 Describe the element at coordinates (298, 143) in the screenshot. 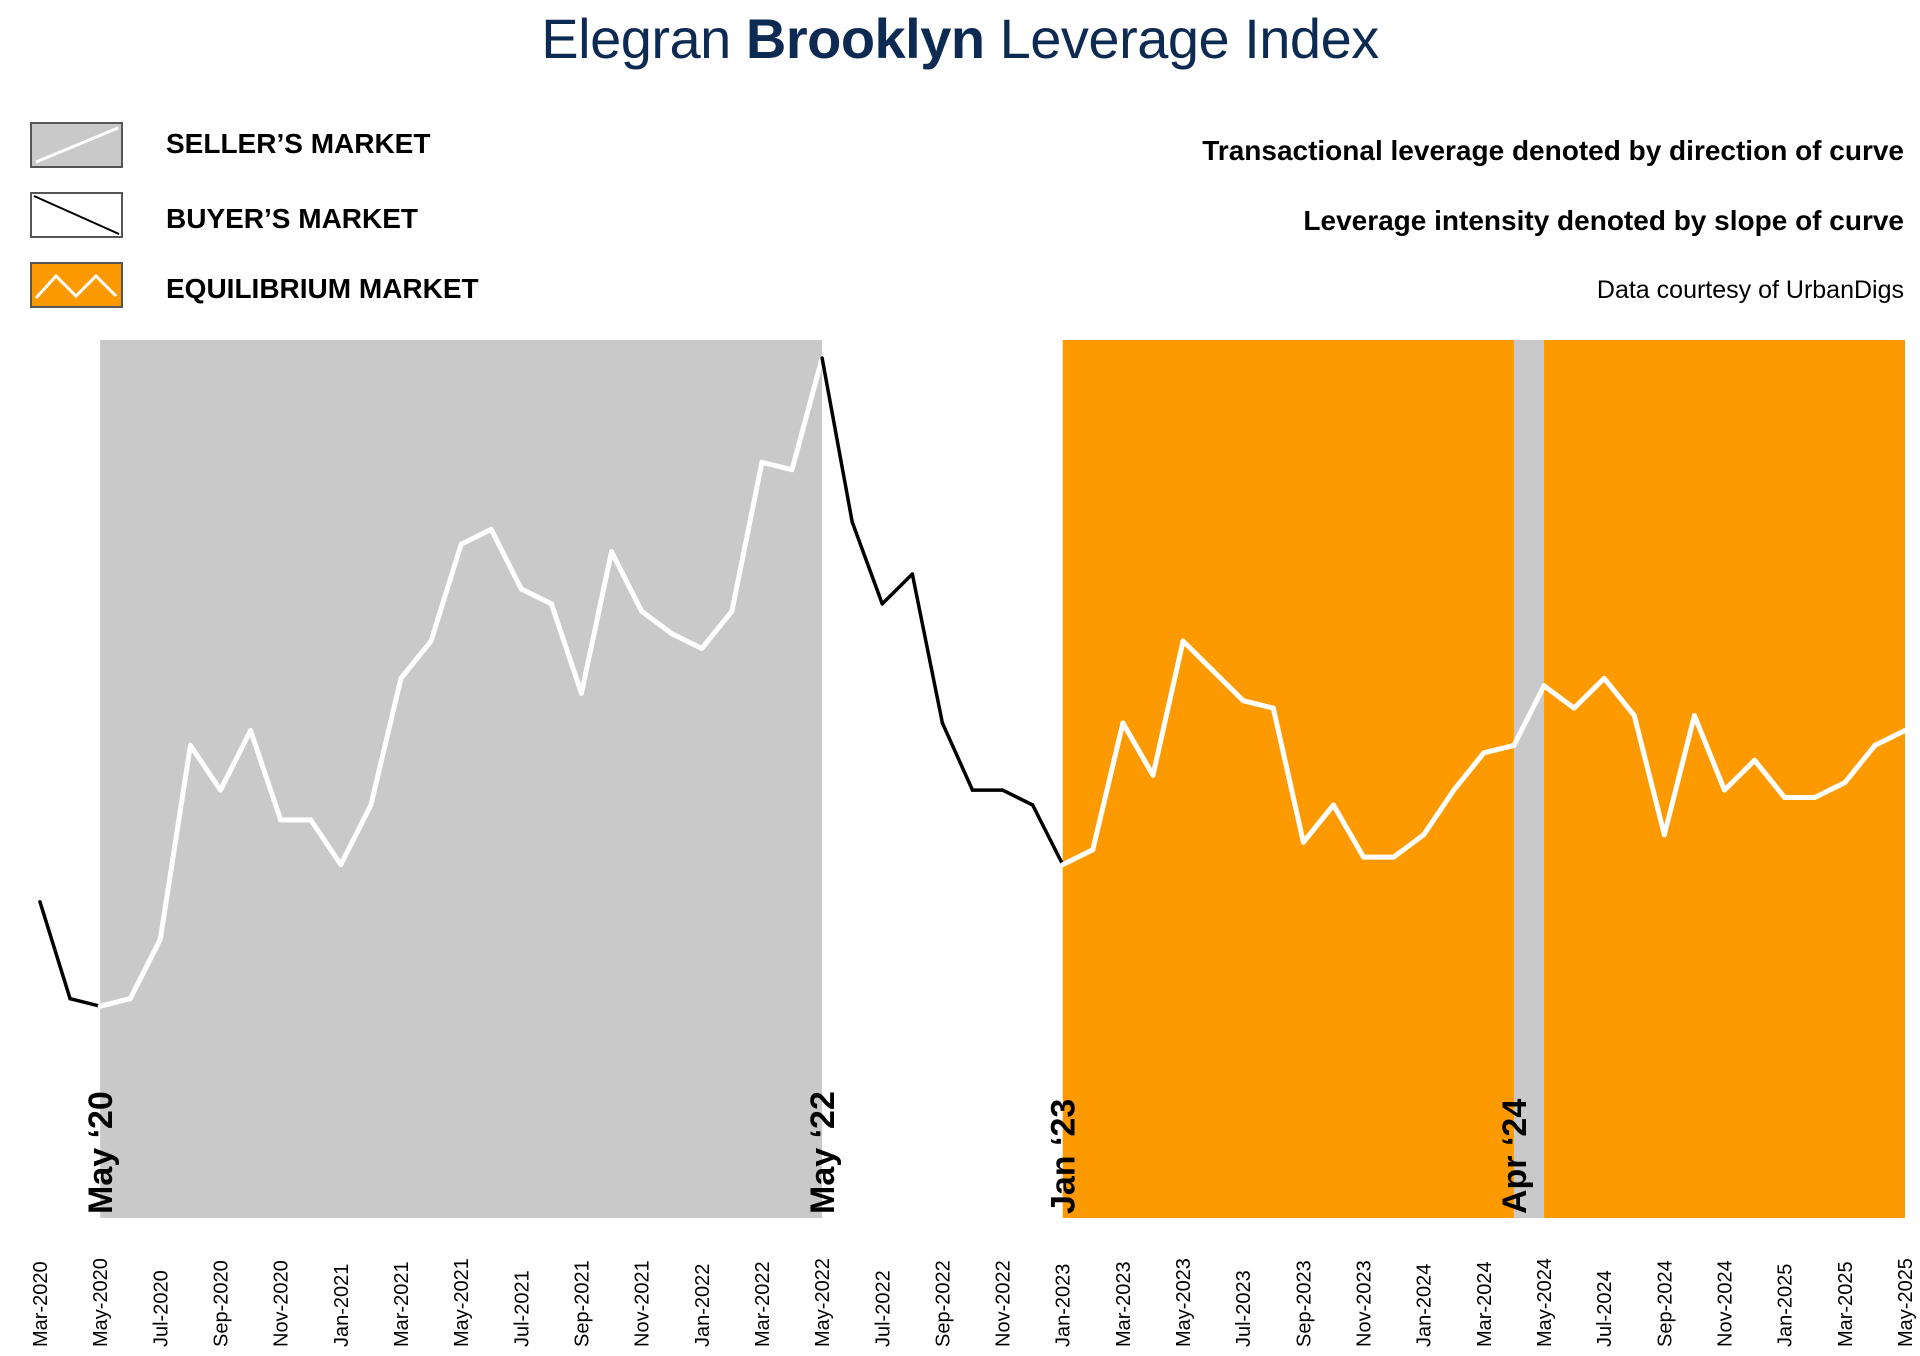

I see `legend-label-seller: SELLER’S MARKET` at that location.